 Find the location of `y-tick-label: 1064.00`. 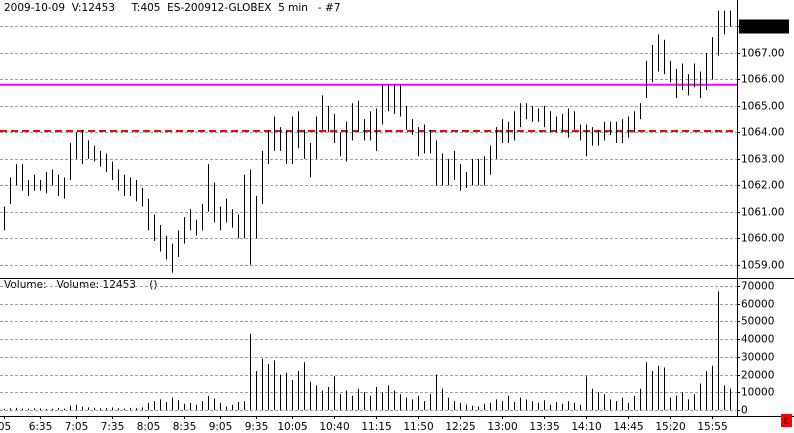

y-tick-label: 1064.00 is located at coordinates (762, 133).